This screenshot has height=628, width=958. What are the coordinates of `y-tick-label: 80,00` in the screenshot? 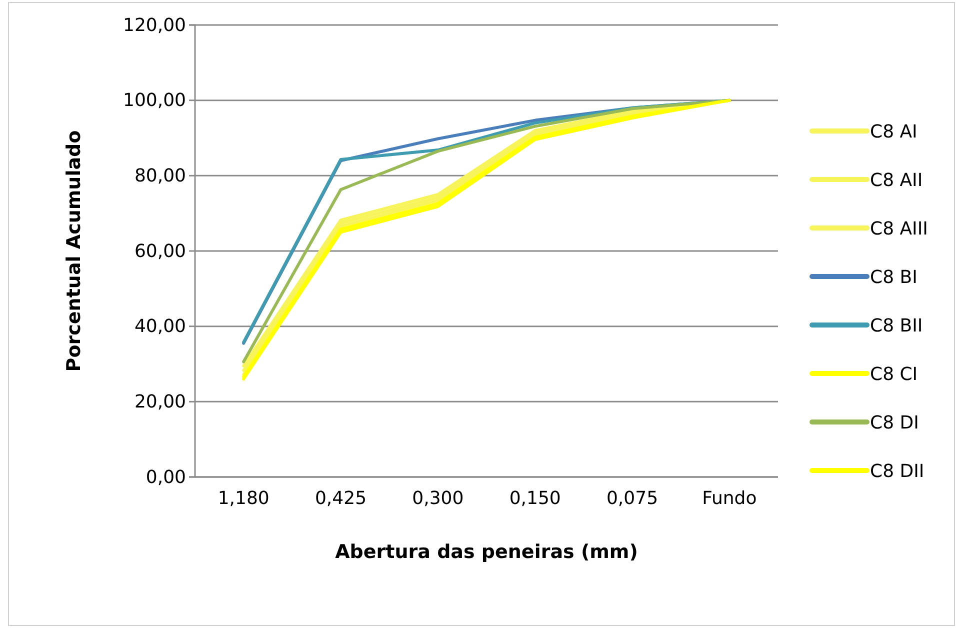 It's located at (160, 175).